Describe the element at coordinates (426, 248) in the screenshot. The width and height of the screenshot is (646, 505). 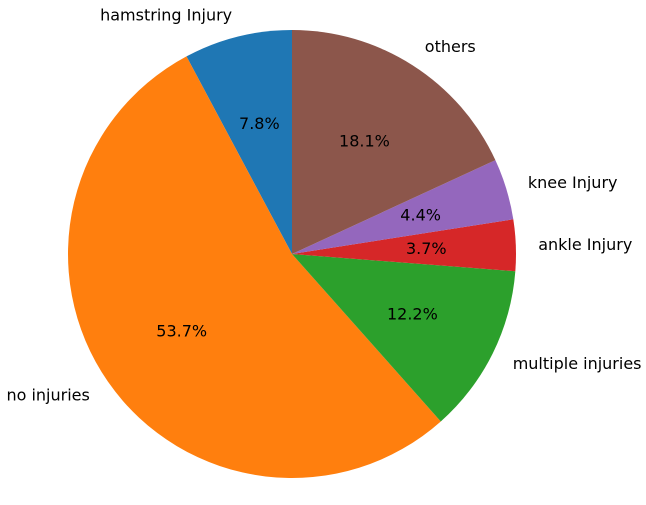
I see `pct-label-ankle-injury: 3.7%` at that location.